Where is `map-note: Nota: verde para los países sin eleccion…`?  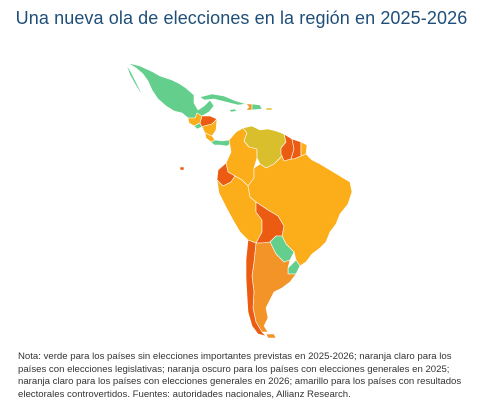 map-note: Nota: verde para los países sin eleccion… is located at coordinates (240, 375).